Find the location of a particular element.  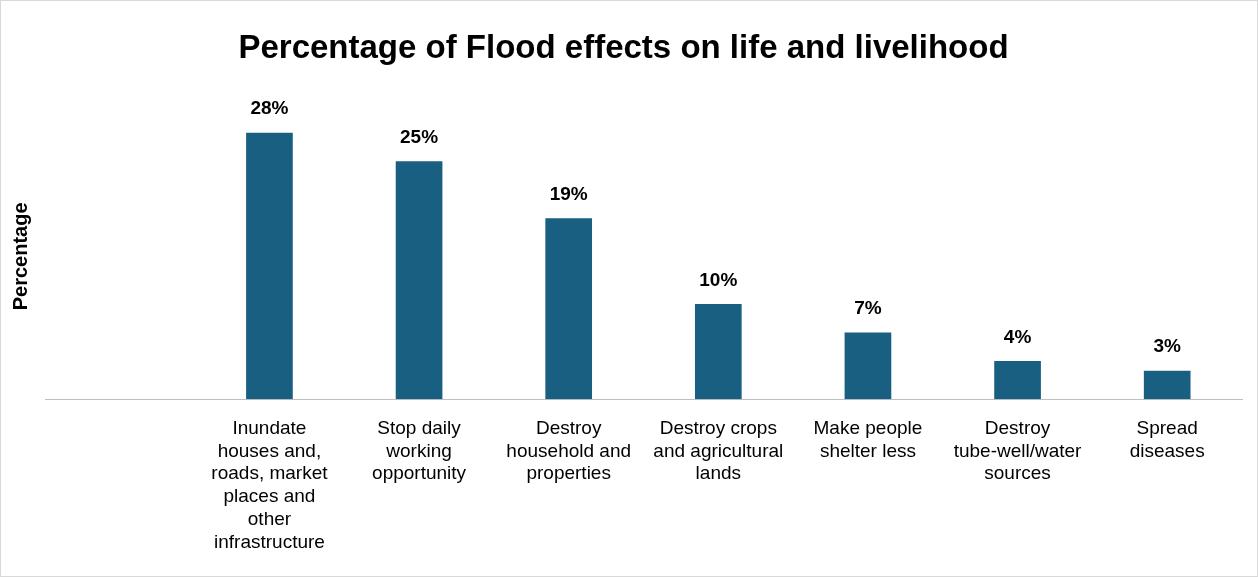

data-label: 4% is located at coordinates (1017, 336).